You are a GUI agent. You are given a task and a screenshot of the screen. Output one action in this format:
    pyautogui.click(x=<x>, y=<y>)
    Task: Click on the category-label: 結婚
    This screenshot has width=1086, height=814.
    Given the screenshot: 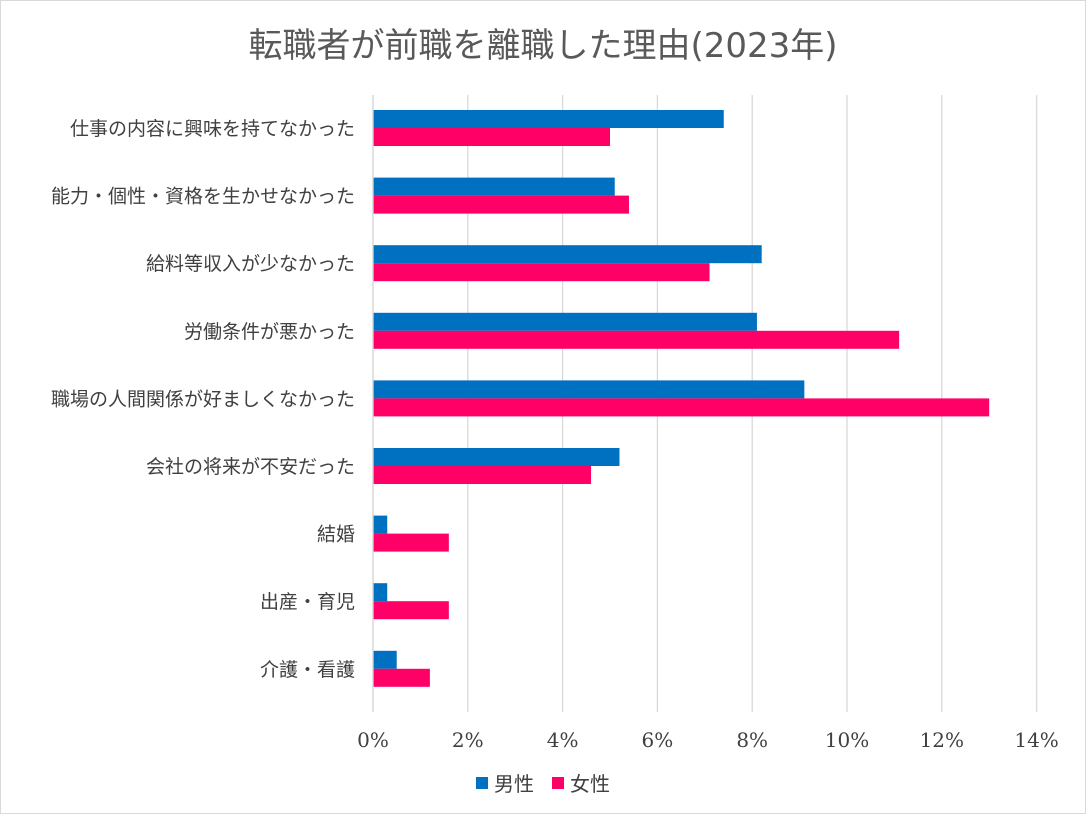 What is the action you would take?
    pyautogui.click(x=336, y=535)
    